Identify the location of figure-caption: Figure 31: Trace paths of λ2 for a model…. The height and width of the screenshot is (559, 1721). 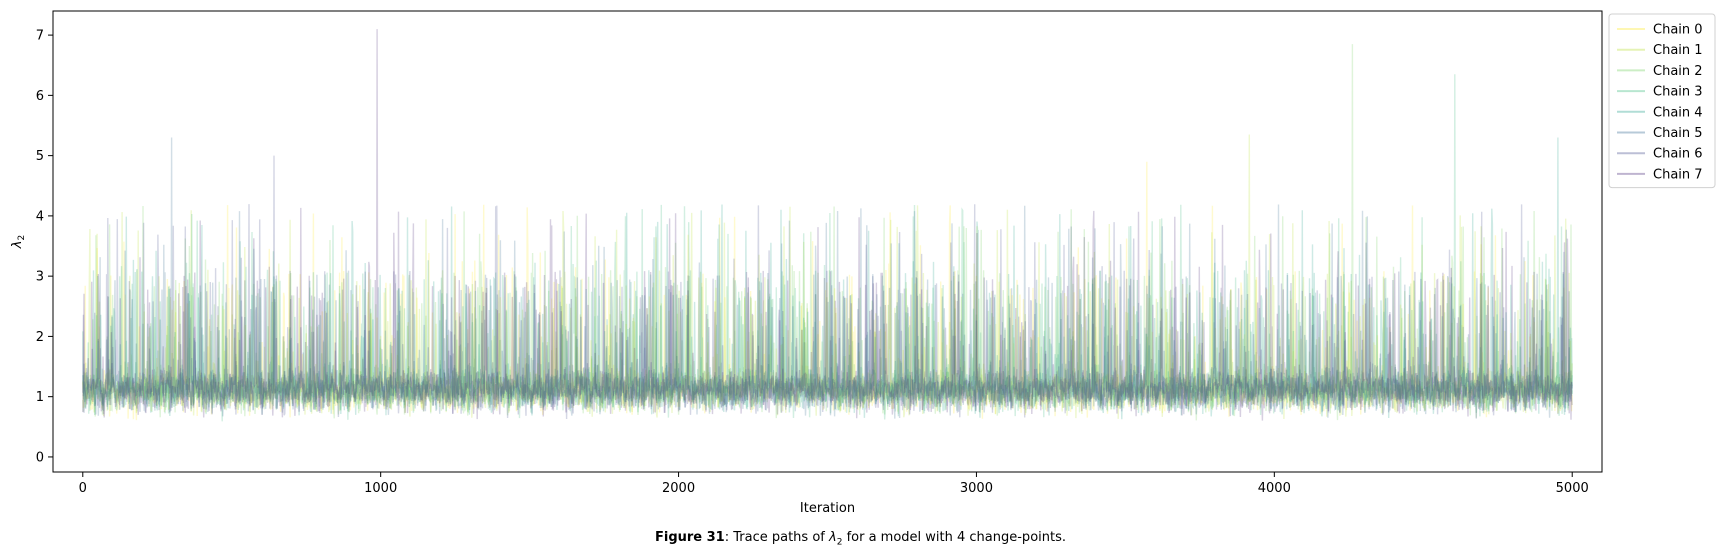
(860, 539).